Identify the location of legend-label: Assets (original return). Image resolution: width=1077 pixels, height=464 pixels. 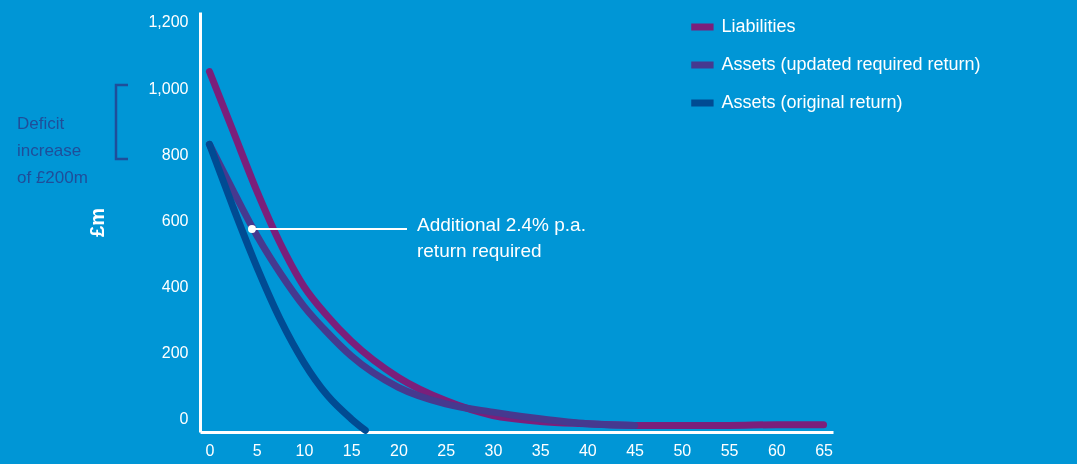
(812, 102).